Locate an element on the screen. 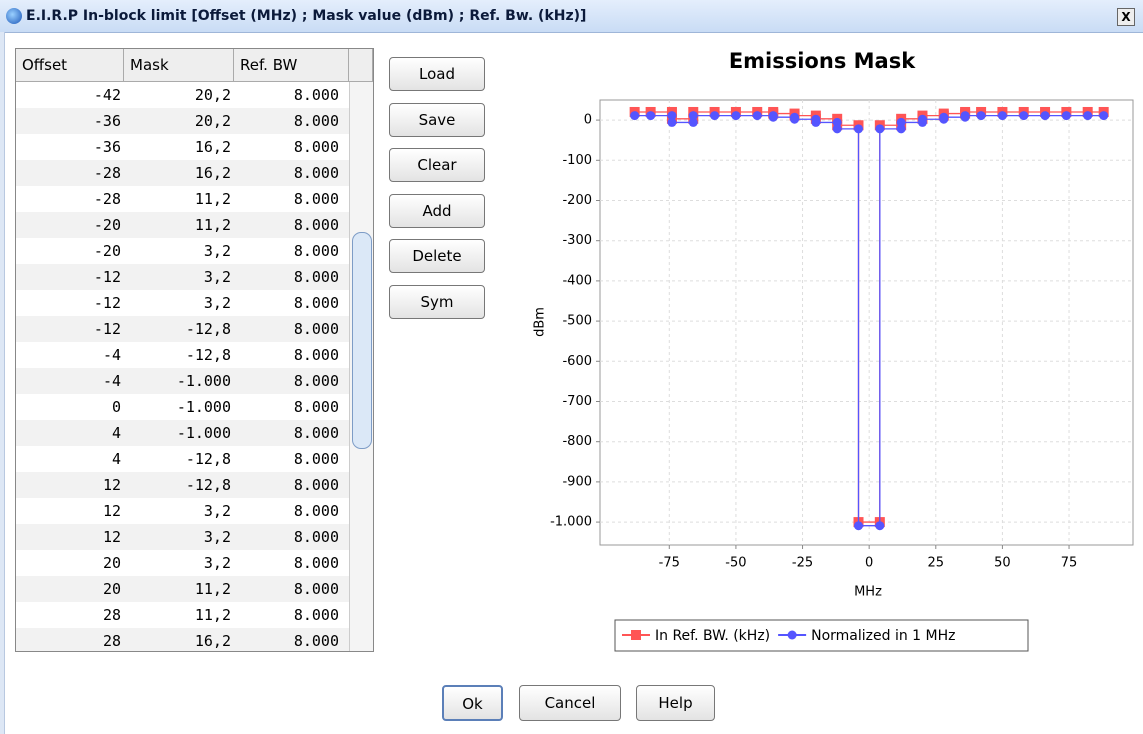 This screenshot has height=734, width=1143. table-row: 4 -1.000 8.000 is located at coordinates (182, 433).